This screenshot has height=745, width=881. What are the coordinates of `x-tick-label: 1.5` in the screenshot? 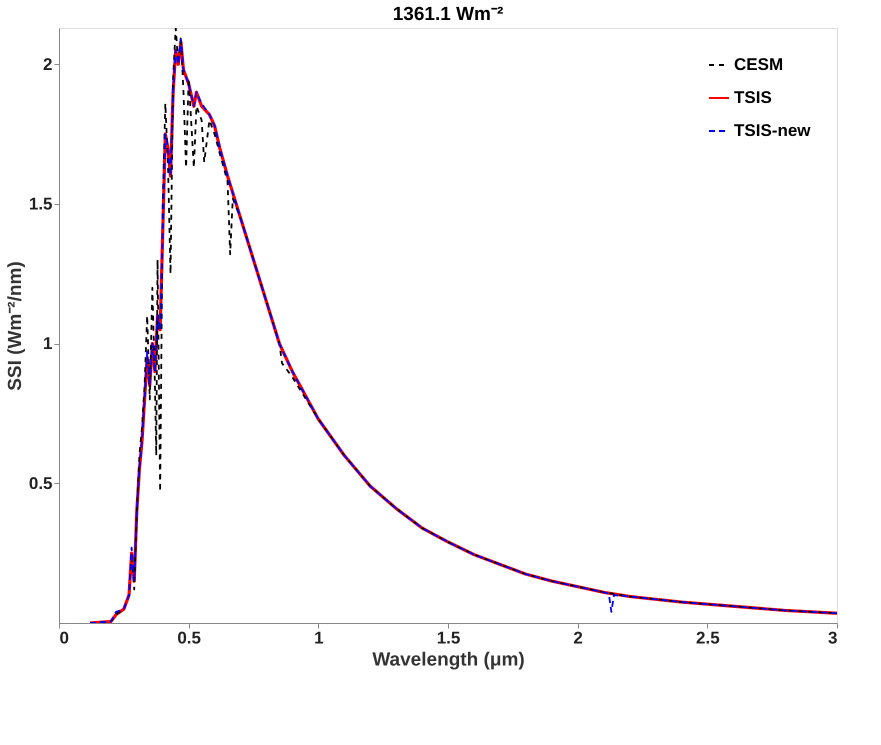 It's located at (448, 638).